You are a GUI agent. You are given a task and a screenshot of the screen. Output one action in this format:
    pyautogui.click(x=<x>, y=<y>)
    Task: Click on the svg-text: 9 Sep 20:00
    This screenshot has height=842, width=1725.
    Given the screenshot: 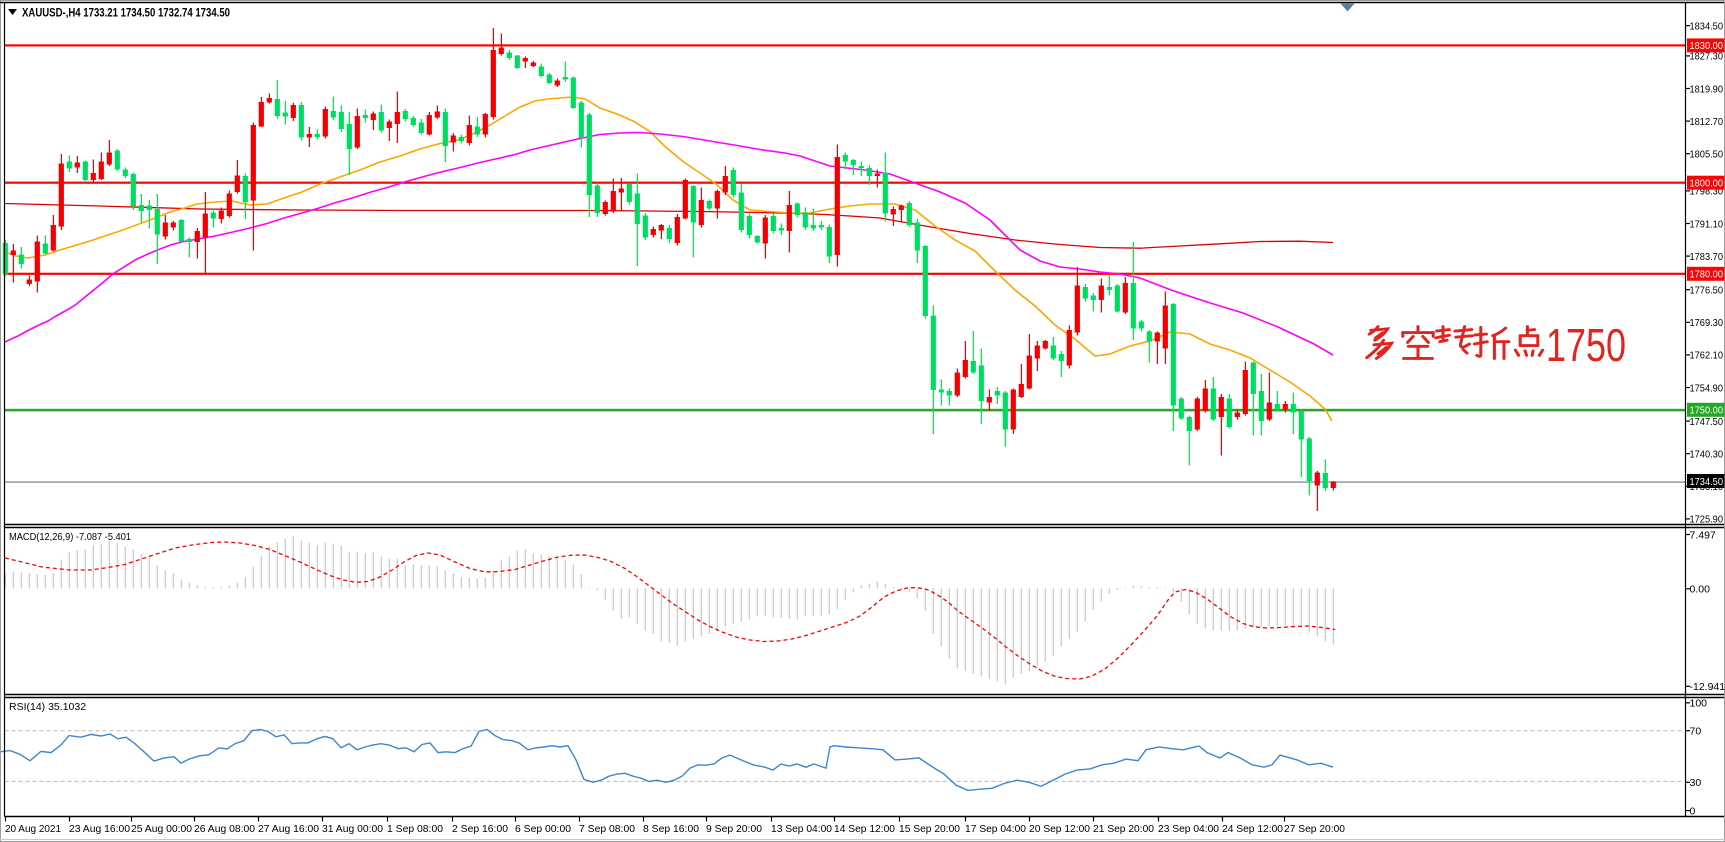 What is the action you would take?
    pyautogui.click(x=734, y=829)
    